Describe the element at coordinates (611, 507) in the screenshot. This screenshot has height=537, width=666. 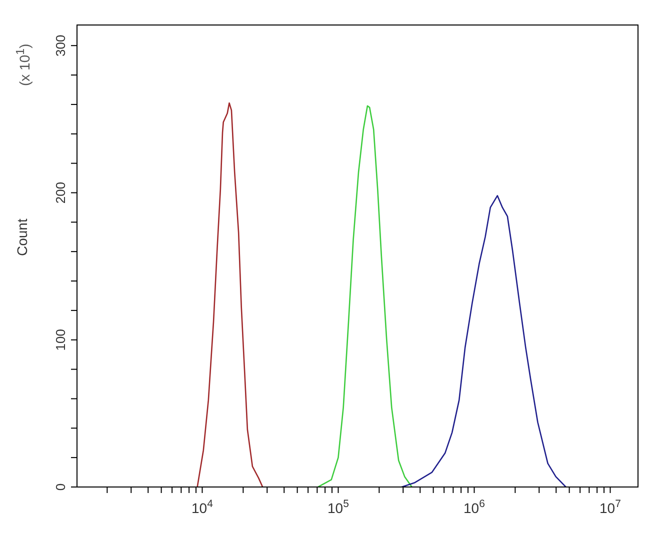
I see `x-tick-label: 10$^{7}$` at that location.